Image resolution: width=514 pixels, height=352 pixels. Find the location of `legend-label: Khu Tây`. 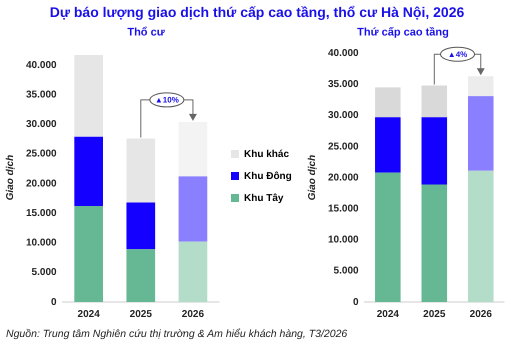

legend-label: Khu Tây is located at coordinates (264, 198).